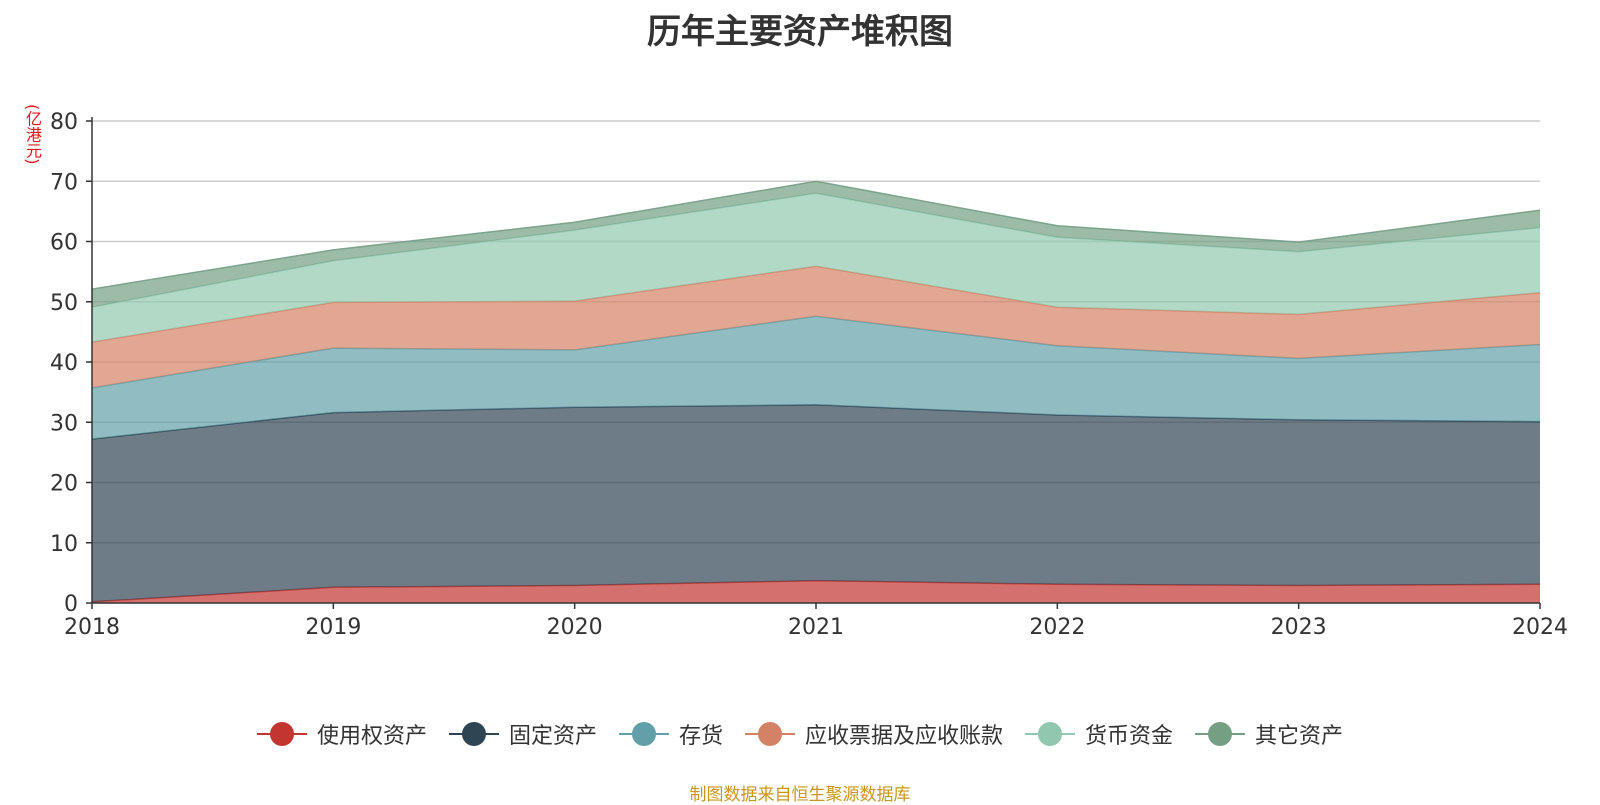 Image resolution: width=1600 pixels, height=805 pixels. I want to click on legend-label: 货币资金, so click(1129, 736).